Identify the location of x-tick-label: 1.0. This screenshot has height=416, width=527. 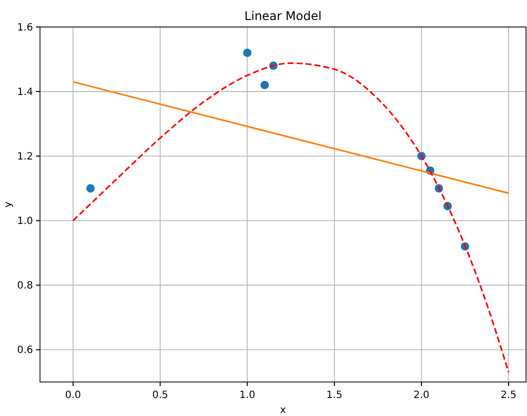
(247, 395).